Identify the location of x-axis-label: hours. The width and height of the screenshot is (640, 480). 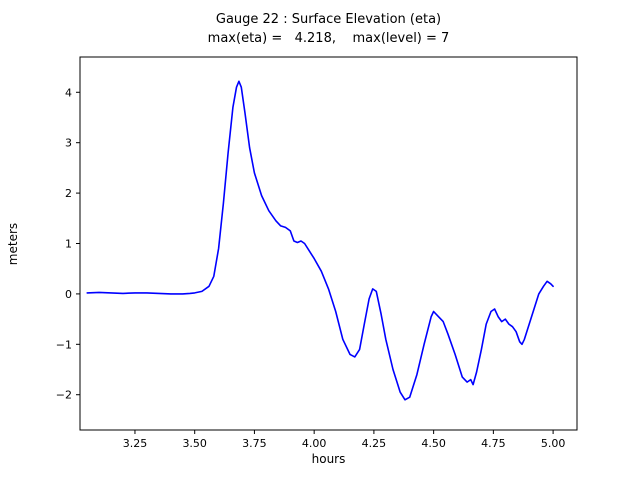
(328, 459).